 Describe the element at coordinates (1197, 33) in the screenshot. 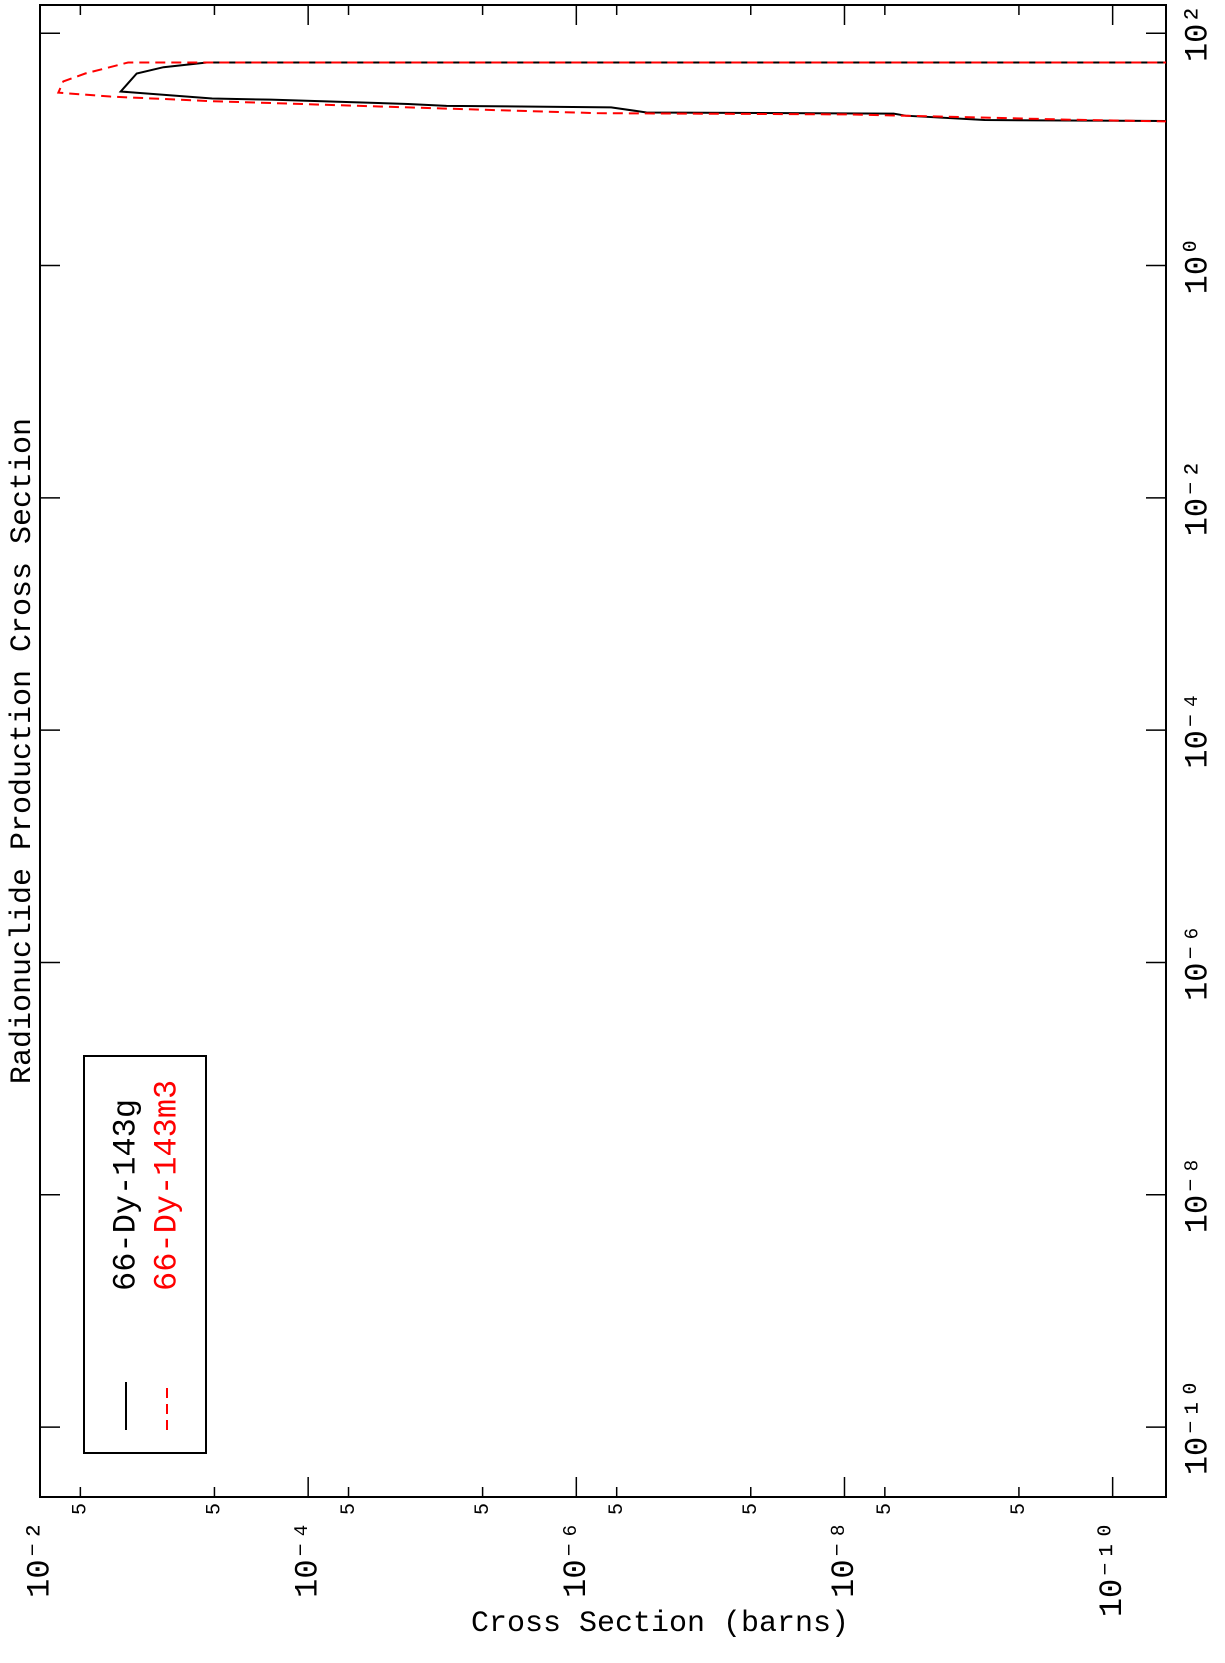

I see `x-tick-label: 10²` at that location.